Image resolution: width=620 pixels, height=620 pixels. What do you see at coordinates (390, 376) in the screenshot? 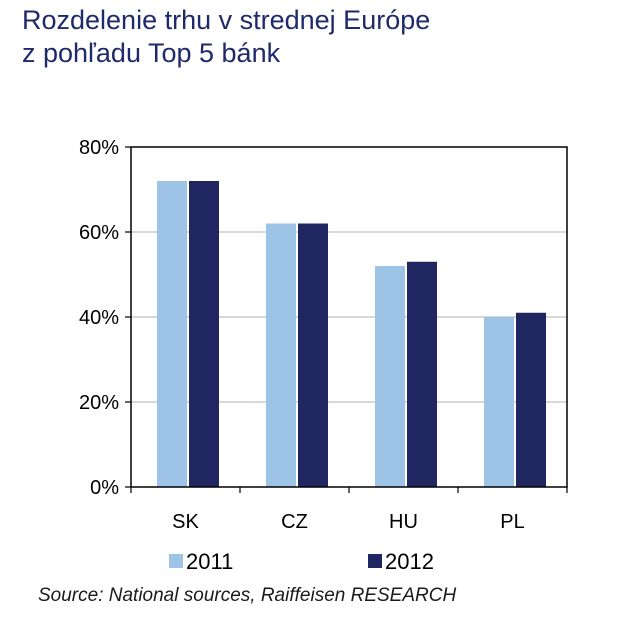
I see `bar-hu-2011` at bounding box center [390, 376].